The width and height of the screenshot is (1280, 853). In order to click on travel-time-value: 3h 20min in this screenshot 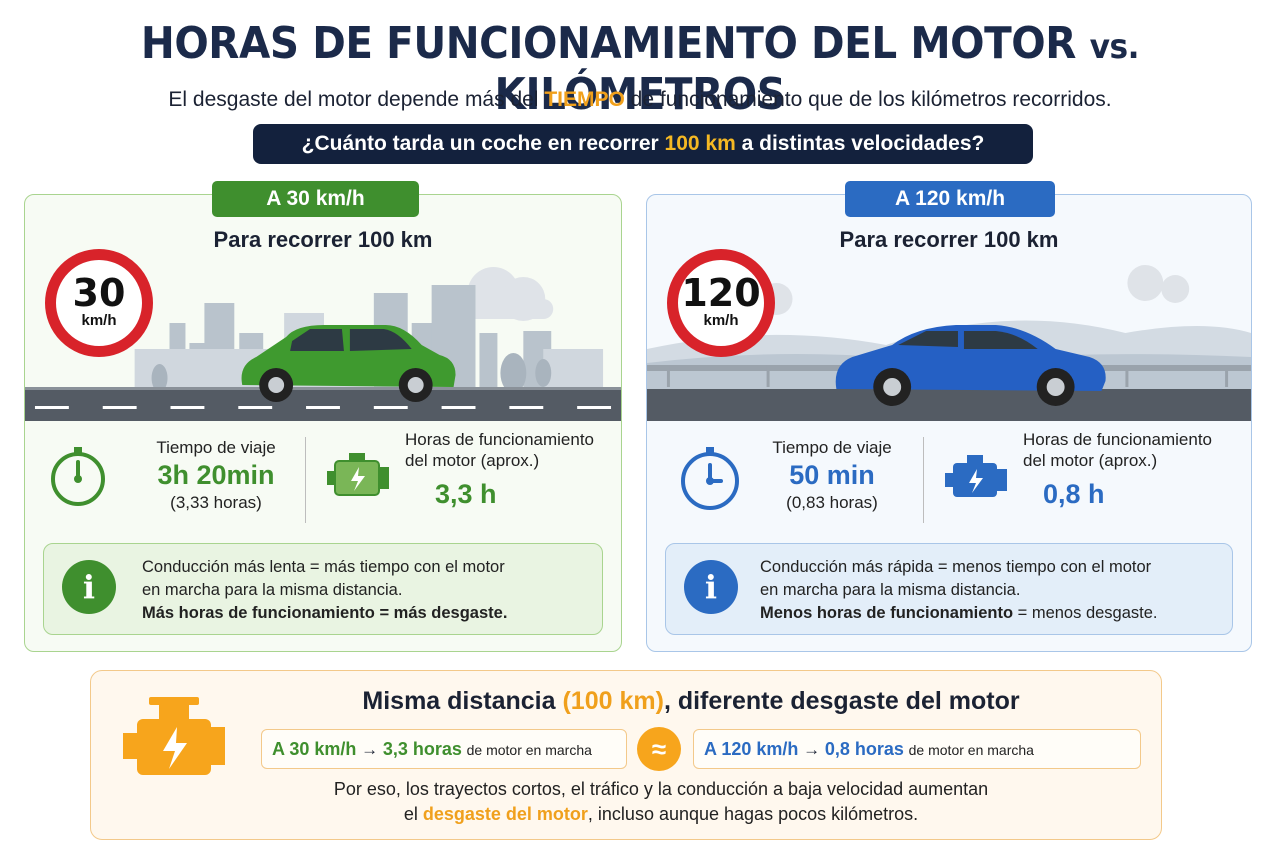, I will do `click(216, 475)`.